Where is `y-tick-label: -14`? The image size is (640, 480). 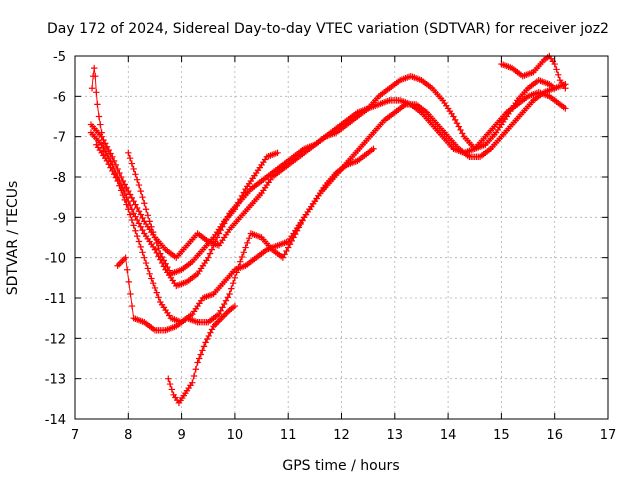 y-tick-label: -14 is located at coordinates (55, 420).